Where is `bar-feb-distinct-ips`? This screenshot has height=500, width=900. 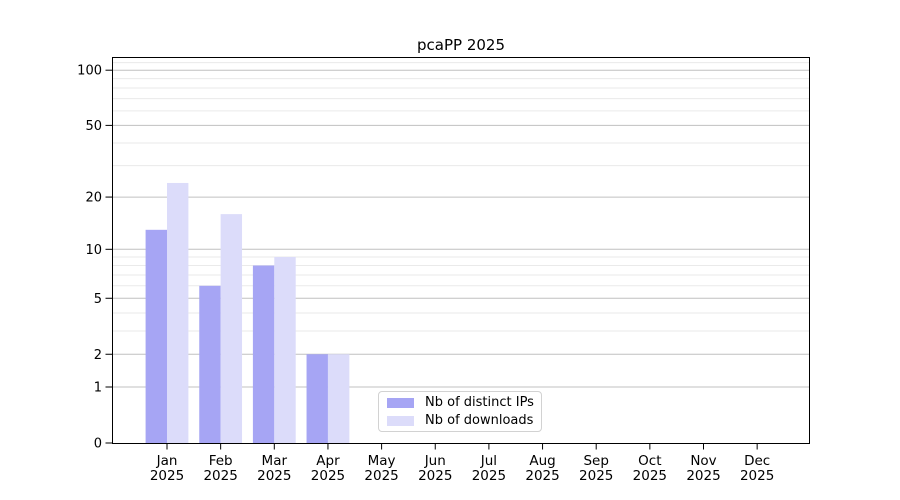
bar-feb-distinct-ips is located at coordinates (210, 364).